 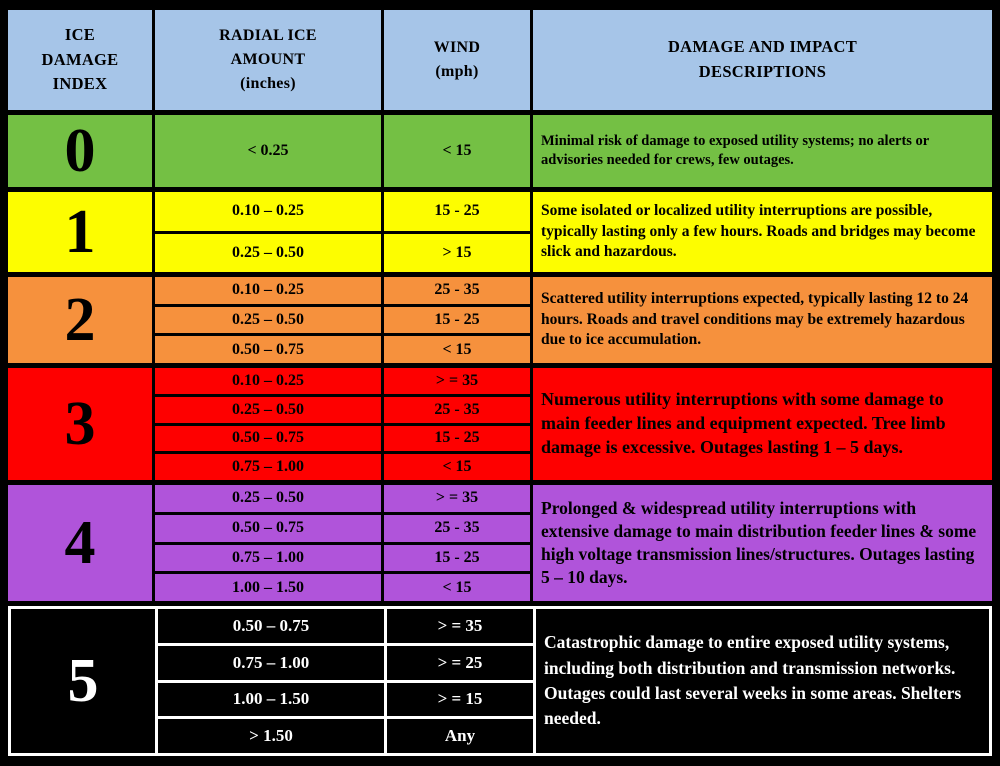 I want to click on table-subrow: 0.50 – 0.75 > = 35, so click(x=345, y=626).